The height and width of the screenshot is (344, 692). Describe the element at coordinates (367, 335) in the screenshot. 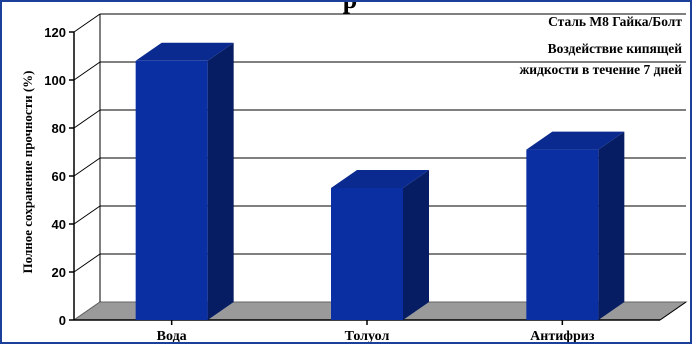

I see `x-tick-label: Толуол` at that location.